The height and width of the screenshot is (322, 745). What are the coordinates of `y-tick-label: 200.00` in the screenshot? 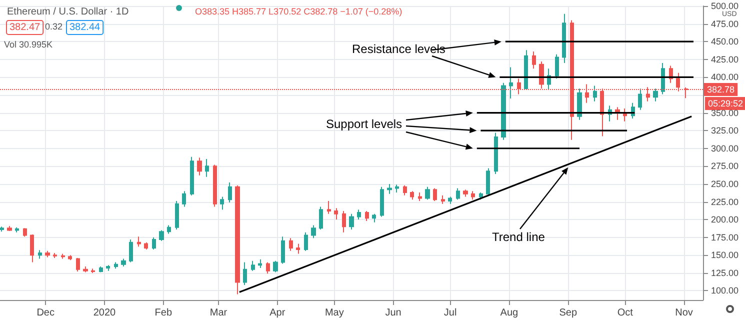 It's located at (725, 219).